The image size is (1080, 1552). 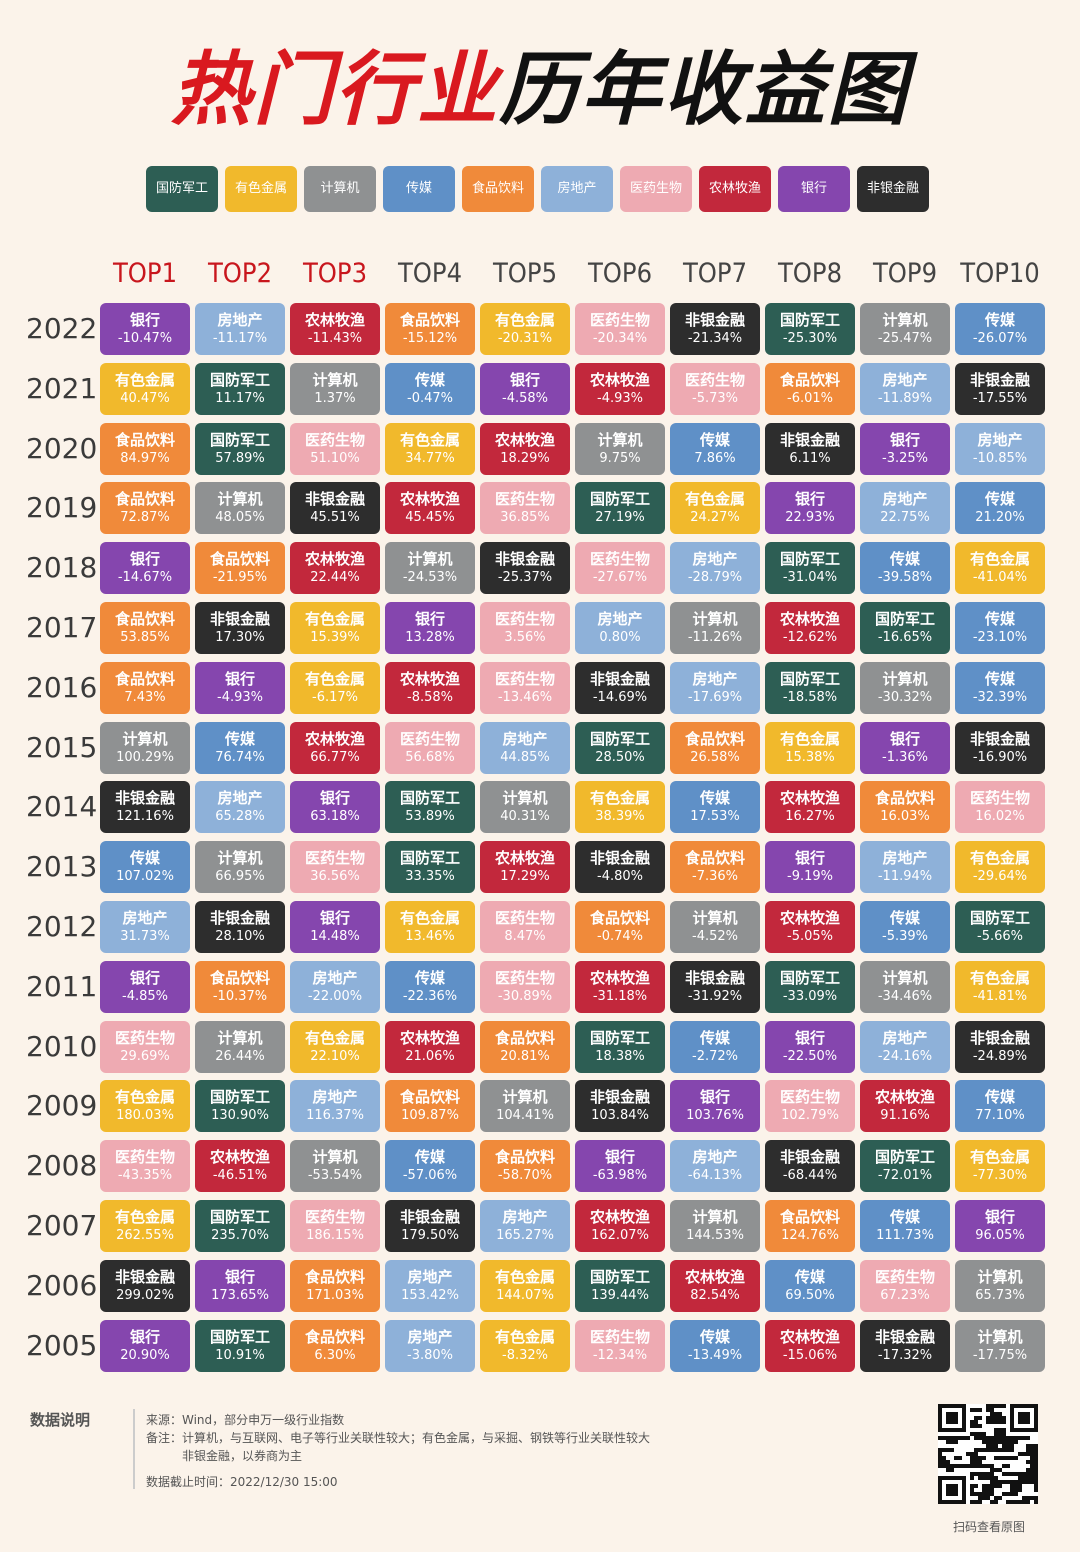 I want to click on industry-return: -10.47%, so click(x=145, y=338).